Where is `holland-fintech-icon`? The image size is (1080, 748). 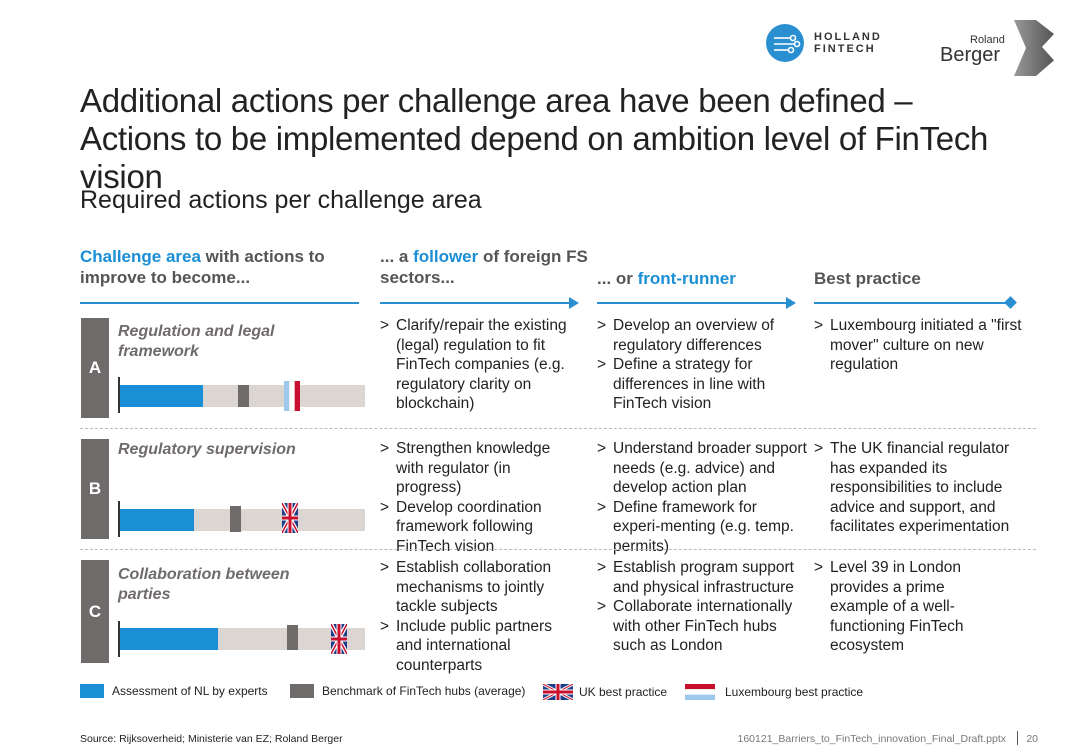 holland-fintech-icon is located at coordinates (785, 43).